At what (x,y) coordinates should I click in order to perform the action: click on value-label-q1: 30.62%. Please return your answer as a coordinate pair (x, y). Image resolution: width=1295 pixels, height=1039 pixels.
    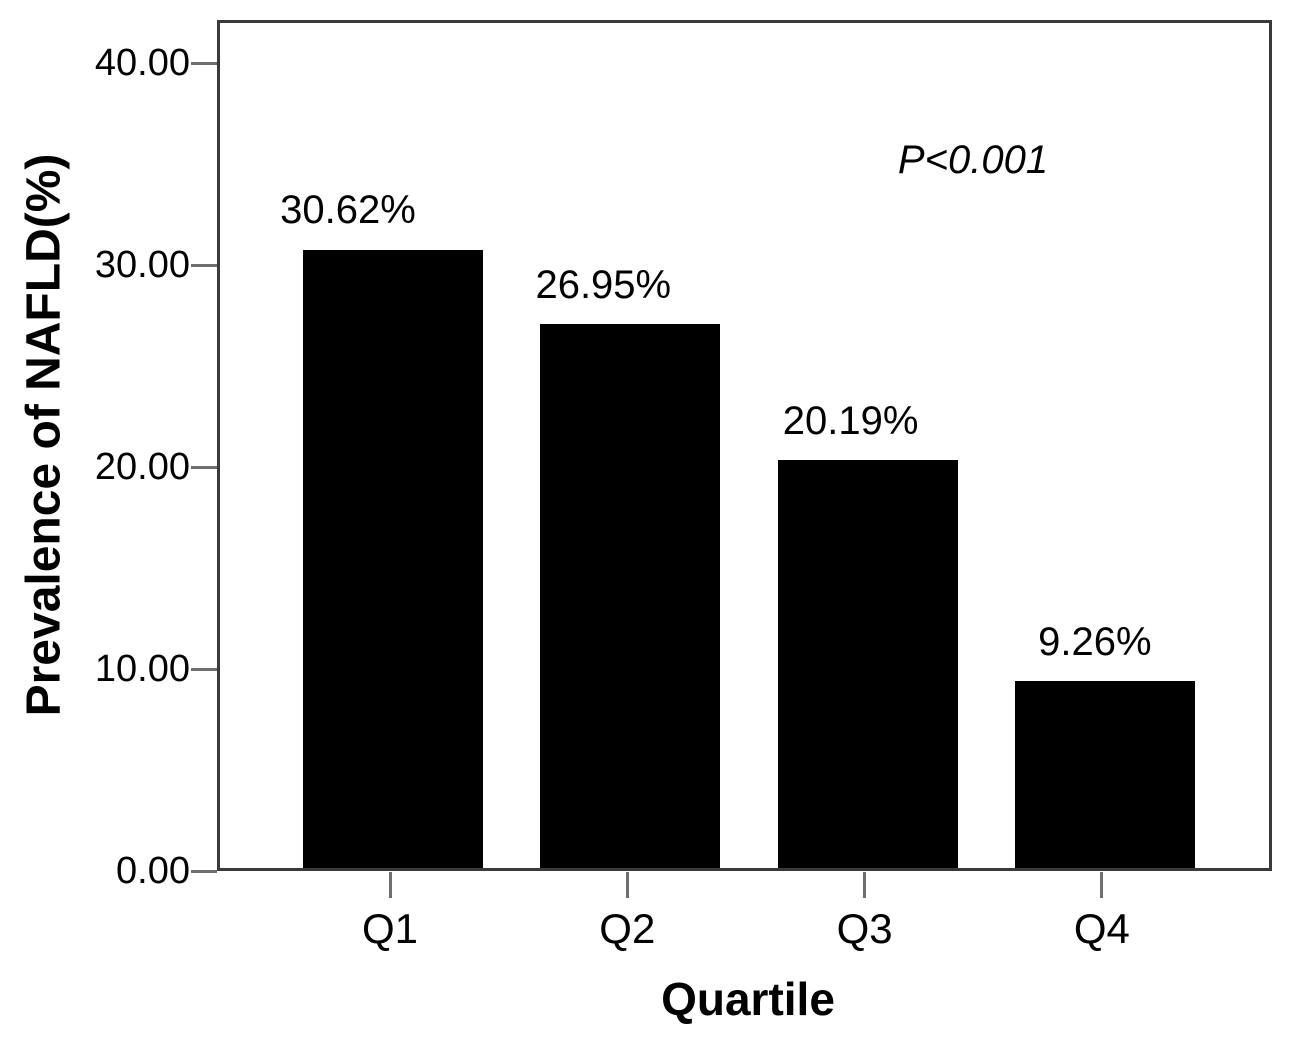
    Looking at the image, I should click on (348, 210).